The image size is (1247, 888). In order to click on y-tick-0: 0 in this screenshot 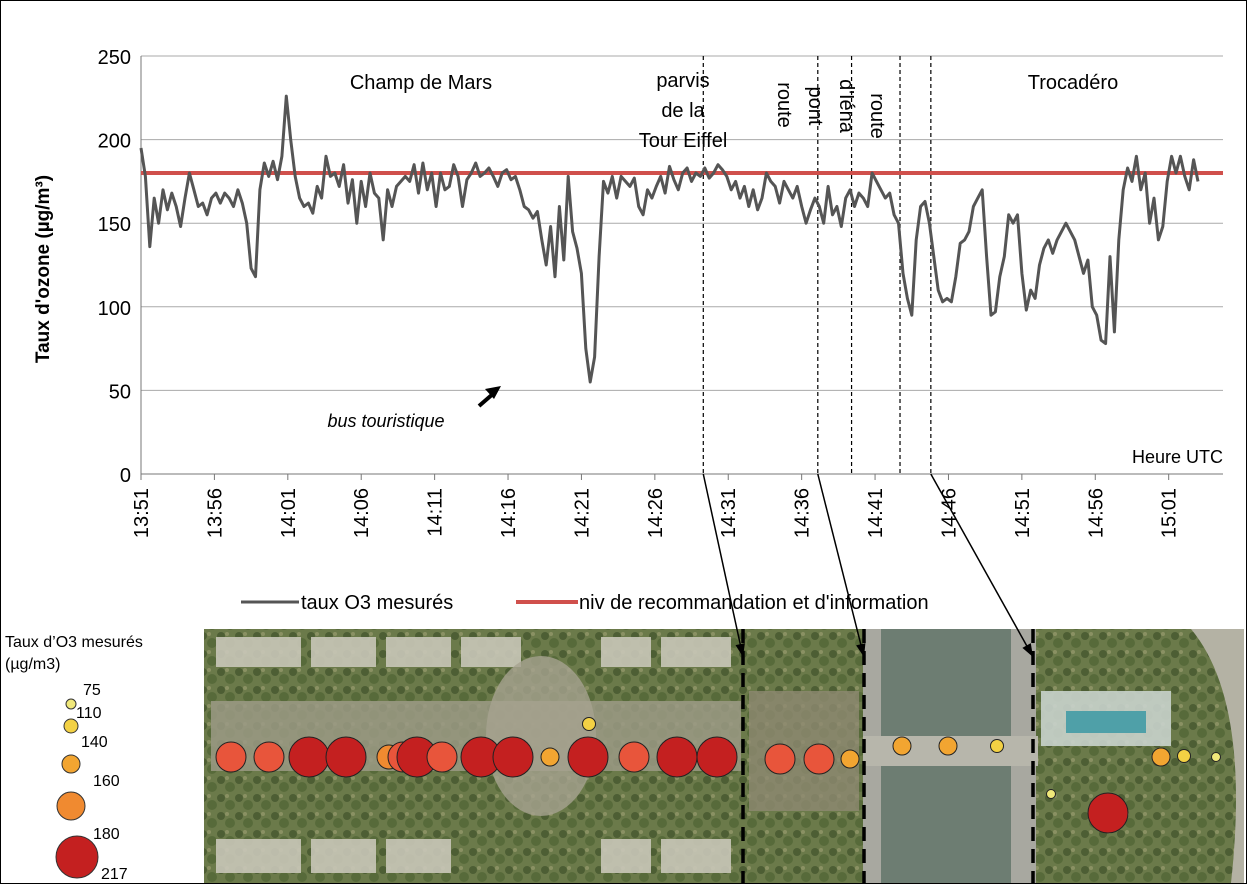, I will do `click(125, 476)`.